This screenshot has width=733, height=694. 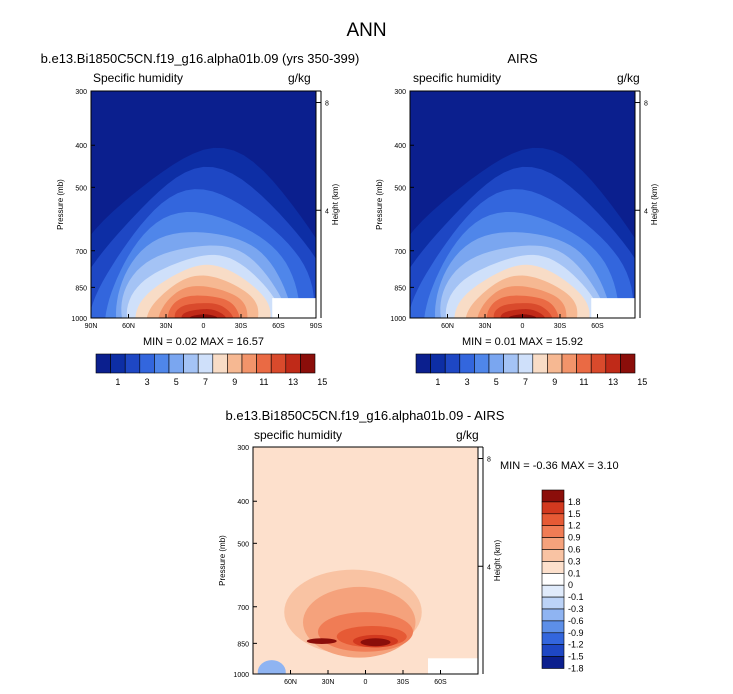 What do you see at coordinates (522, 342) in the screenshot?
I see `obs-stats: MIN = 0.01 MAX = 15.92` at bounding box center [522, 342].